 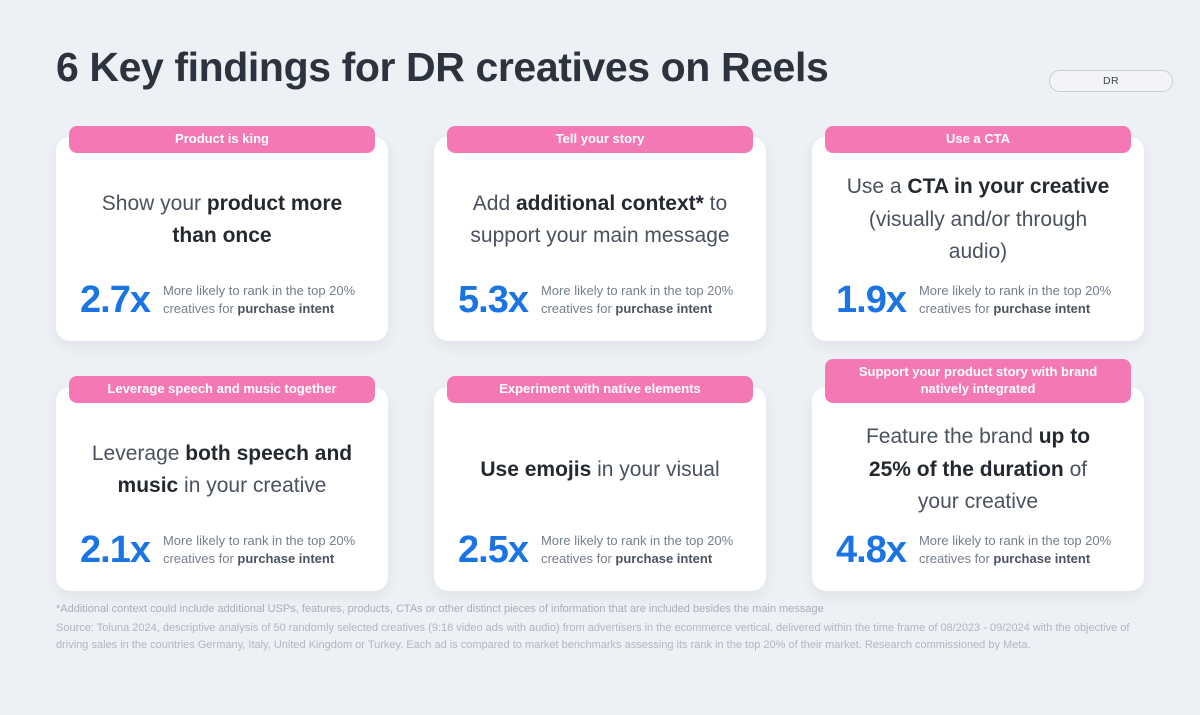 What do you see at coordinates (269, 453) in the screenshot?
I see `message-segment: both speech and` at bounding box center [269, 453].